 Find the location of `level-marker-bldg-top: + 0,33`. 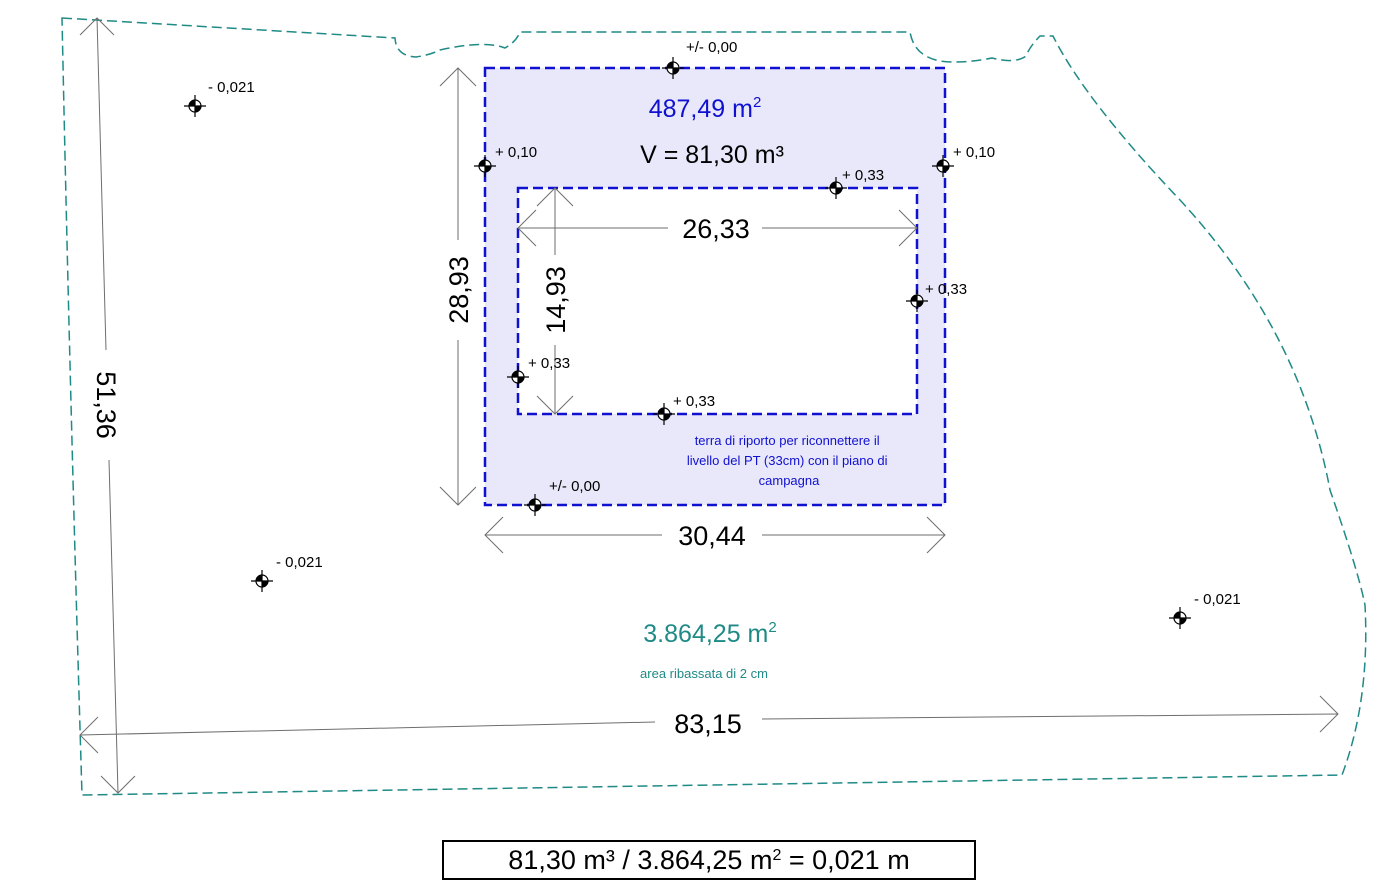

level-marker-bldg-top: + 0,33 is located at coordinates (854, 183).